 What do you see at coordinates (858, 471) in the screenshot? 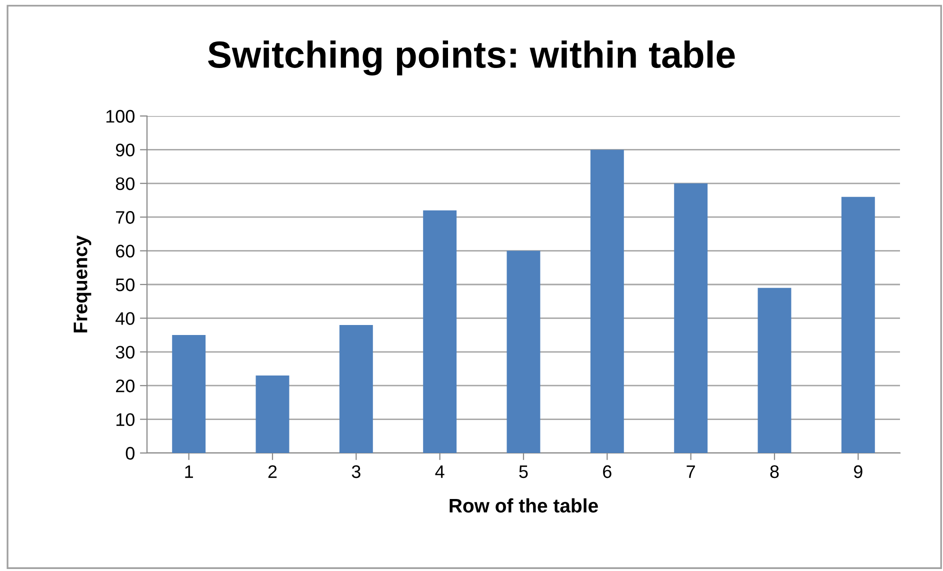
I see `x-tick-label: 9` at bounding box center [858, 471].